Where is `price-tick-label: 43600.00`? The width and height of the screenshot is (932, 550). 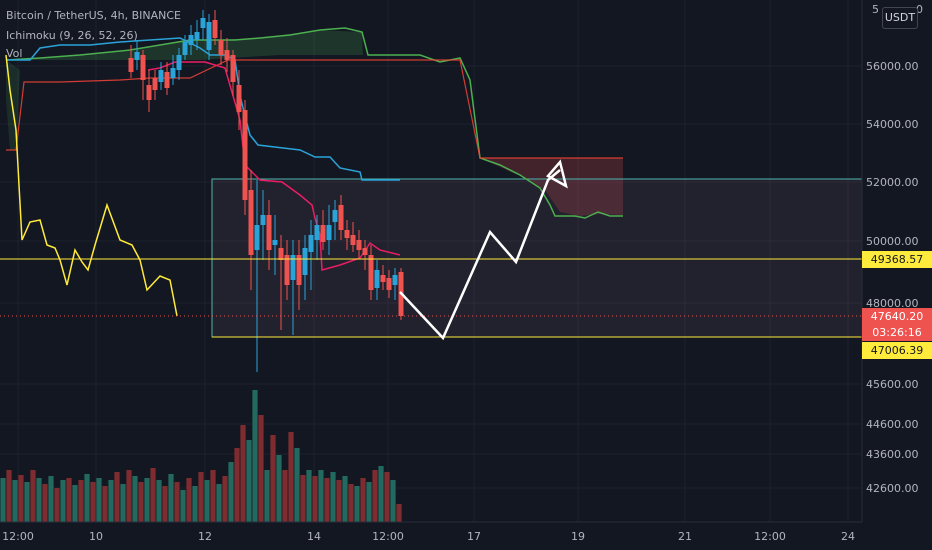 price-tick-label: 43600.00 is located at coordinates (892, 454).